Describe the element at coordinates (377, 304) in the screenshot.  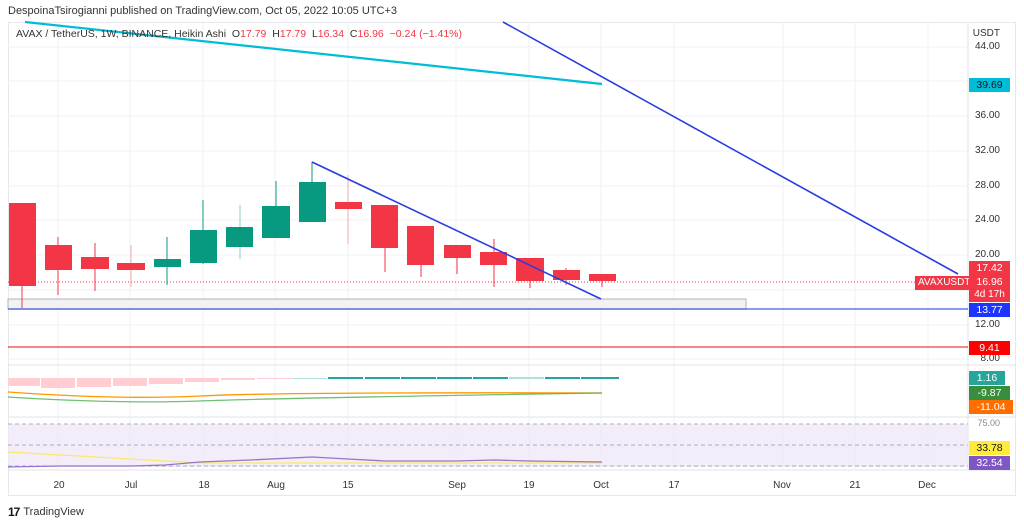
I see `rectangle-zone` at that location.